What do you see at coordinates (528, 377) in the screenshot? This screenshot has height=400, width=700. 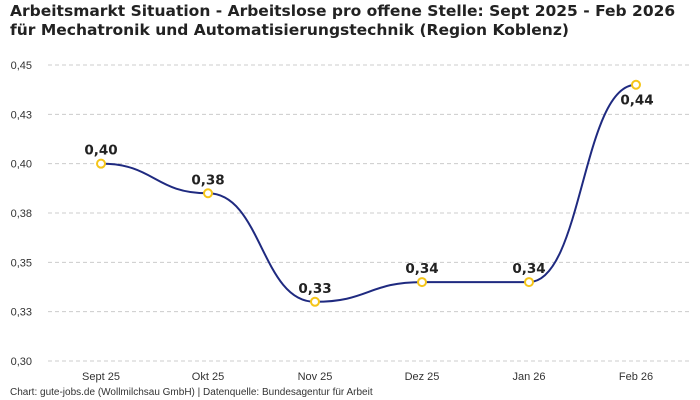 I see `x-tick-label: Jan 26` at bounding box center [528, 377].